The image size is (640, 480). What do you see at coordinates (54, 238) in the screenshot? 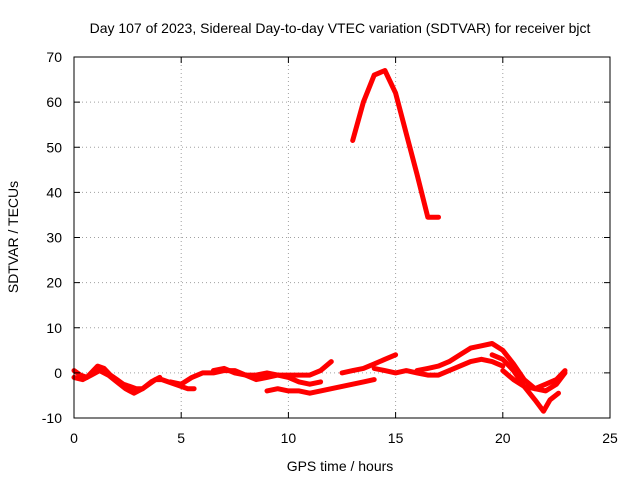
I see `y-tick-label: 30` at bounding box center [54, 238].